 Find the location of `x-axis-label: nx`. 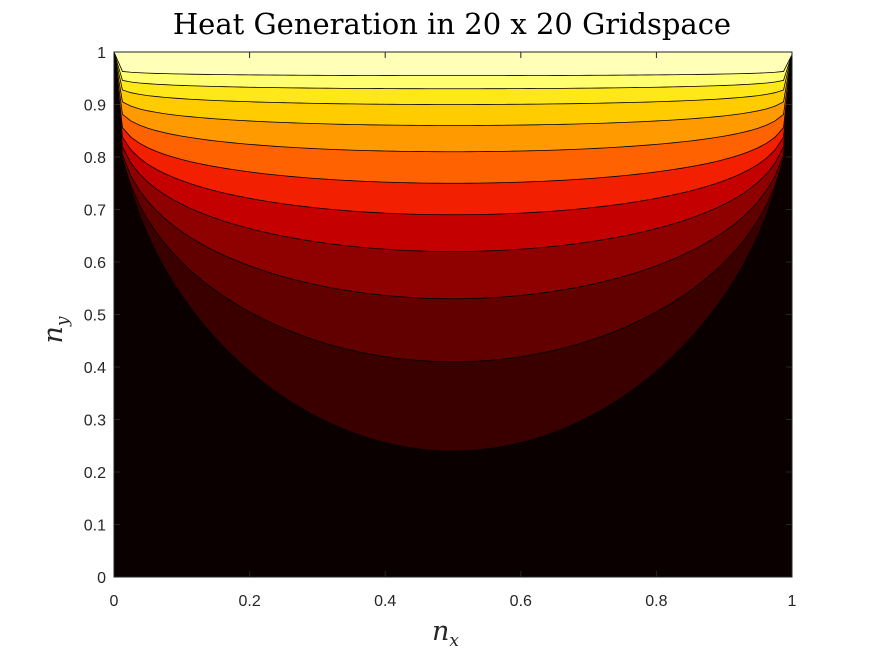

x-axis-label: nx is located at coordinates (445, 633).